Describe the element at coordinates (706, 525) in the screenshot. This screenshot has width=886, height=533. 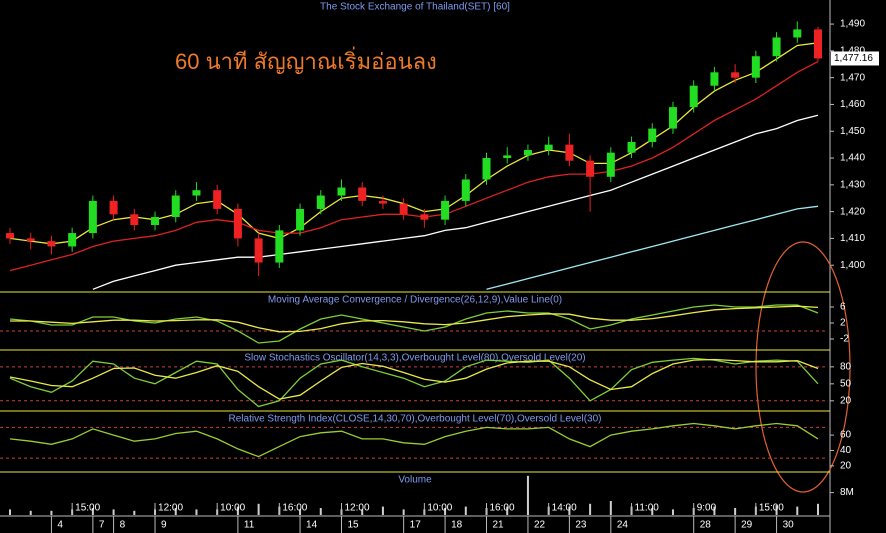
I see `day-label: 28` at that location.